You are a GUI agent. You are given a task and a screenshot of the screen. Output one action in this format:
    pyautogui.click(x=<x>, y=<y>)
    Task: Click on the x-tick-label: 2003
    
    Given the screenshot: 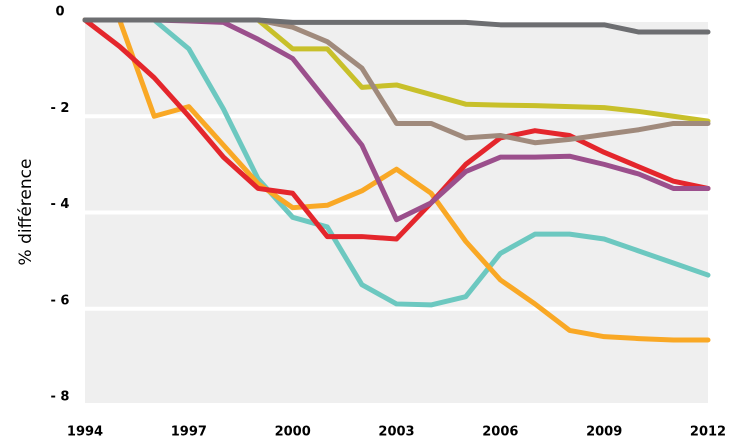 What is the action you would take?
    pyautogui.click(x=396, y=432)
    